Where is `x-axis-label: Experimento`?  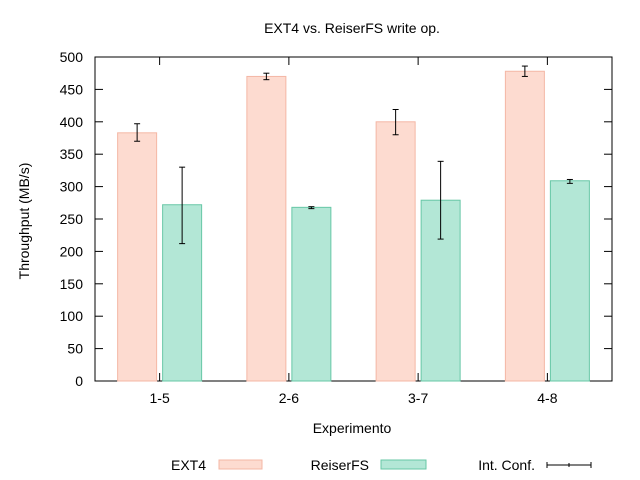 x-axis-label: Experimento is located at coordinates (352, 428).